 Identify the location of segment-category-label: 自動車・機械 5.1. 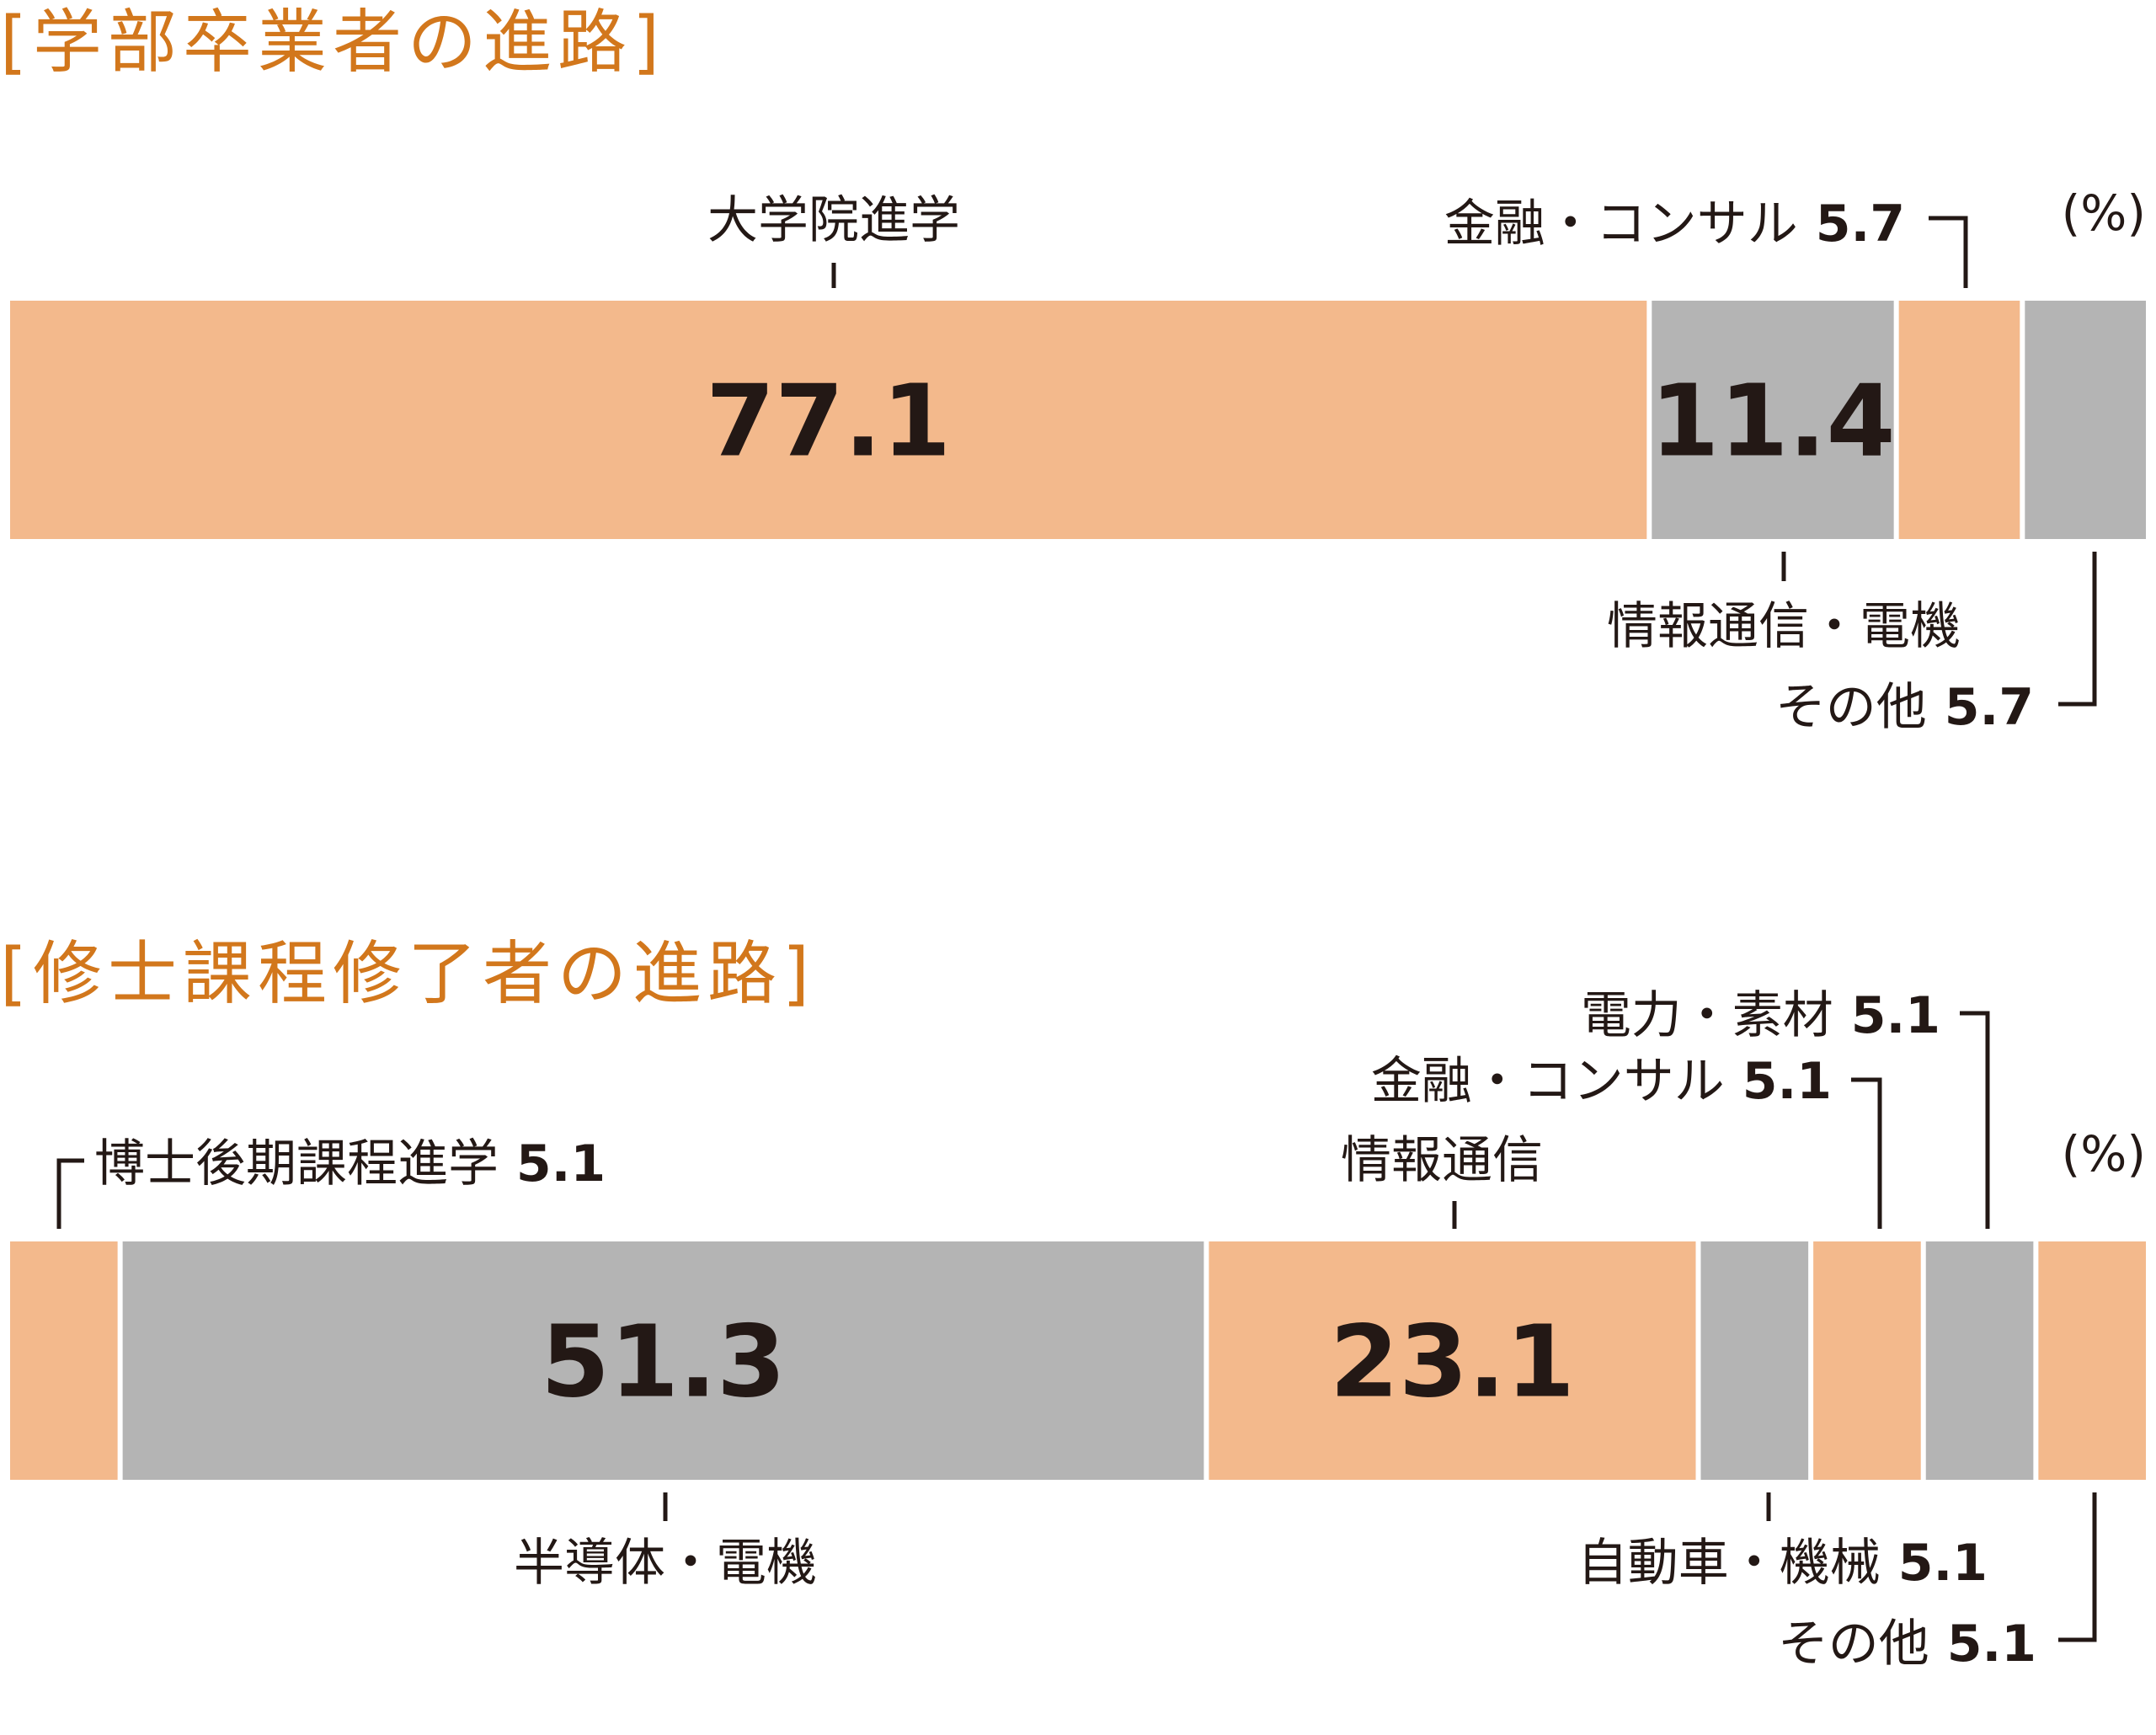
(1782, 1563).